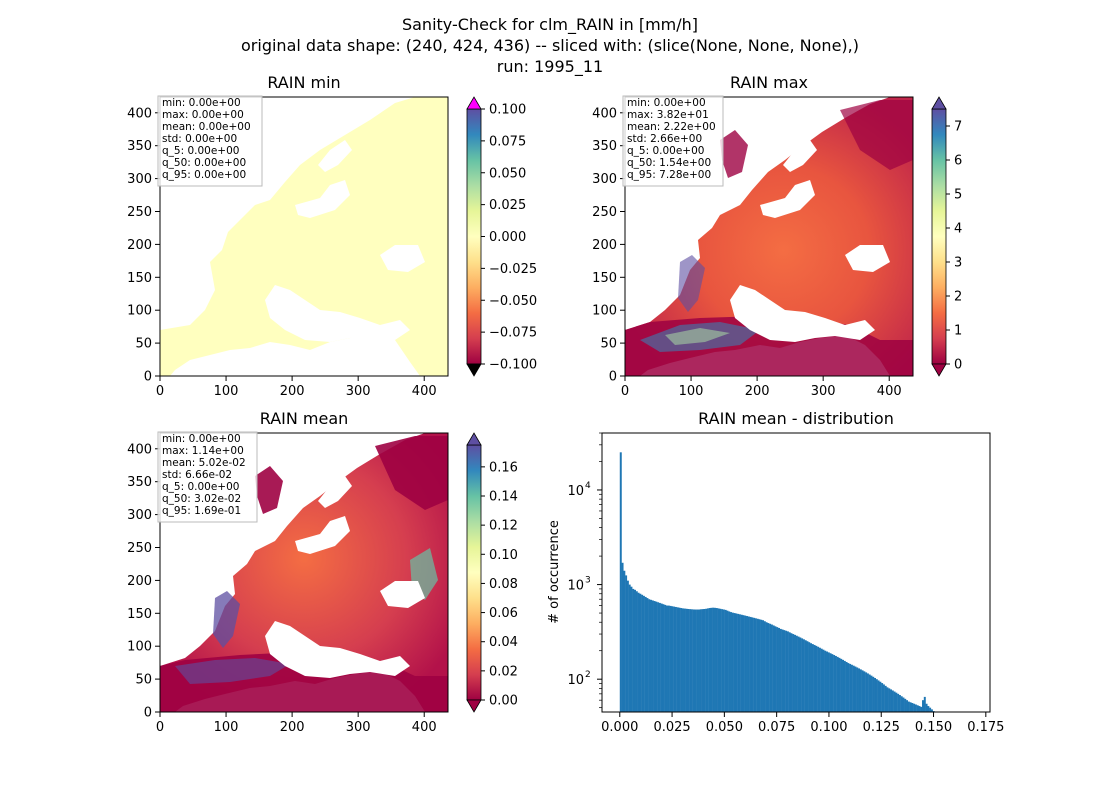  What do you see at coordinates (604, 245) in the screenshot?
I see `y-tick-label: 200` at bounding box center [604, 245].